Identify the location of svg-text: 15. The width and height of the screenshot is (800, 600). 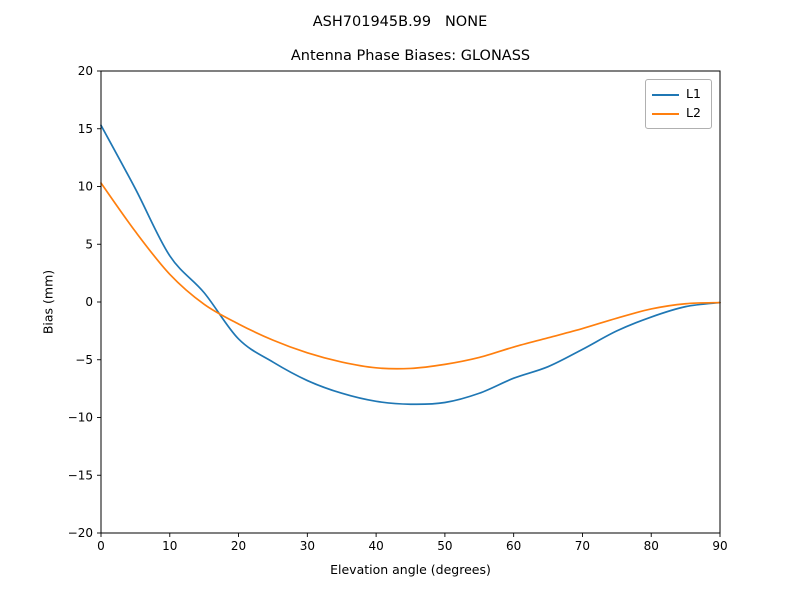
(85, 129).